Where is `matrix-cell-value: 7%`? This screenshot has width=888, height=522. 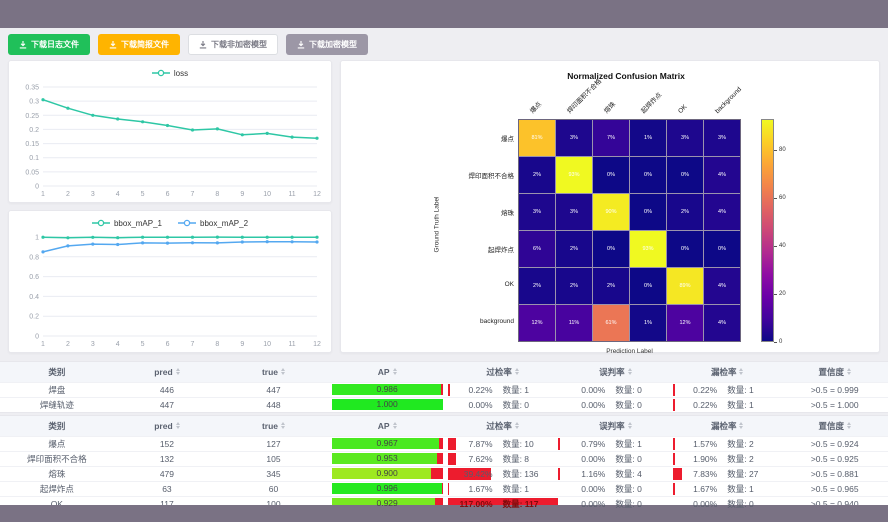 matrix-cell-value: 7% is located at coordinates (611, 138).